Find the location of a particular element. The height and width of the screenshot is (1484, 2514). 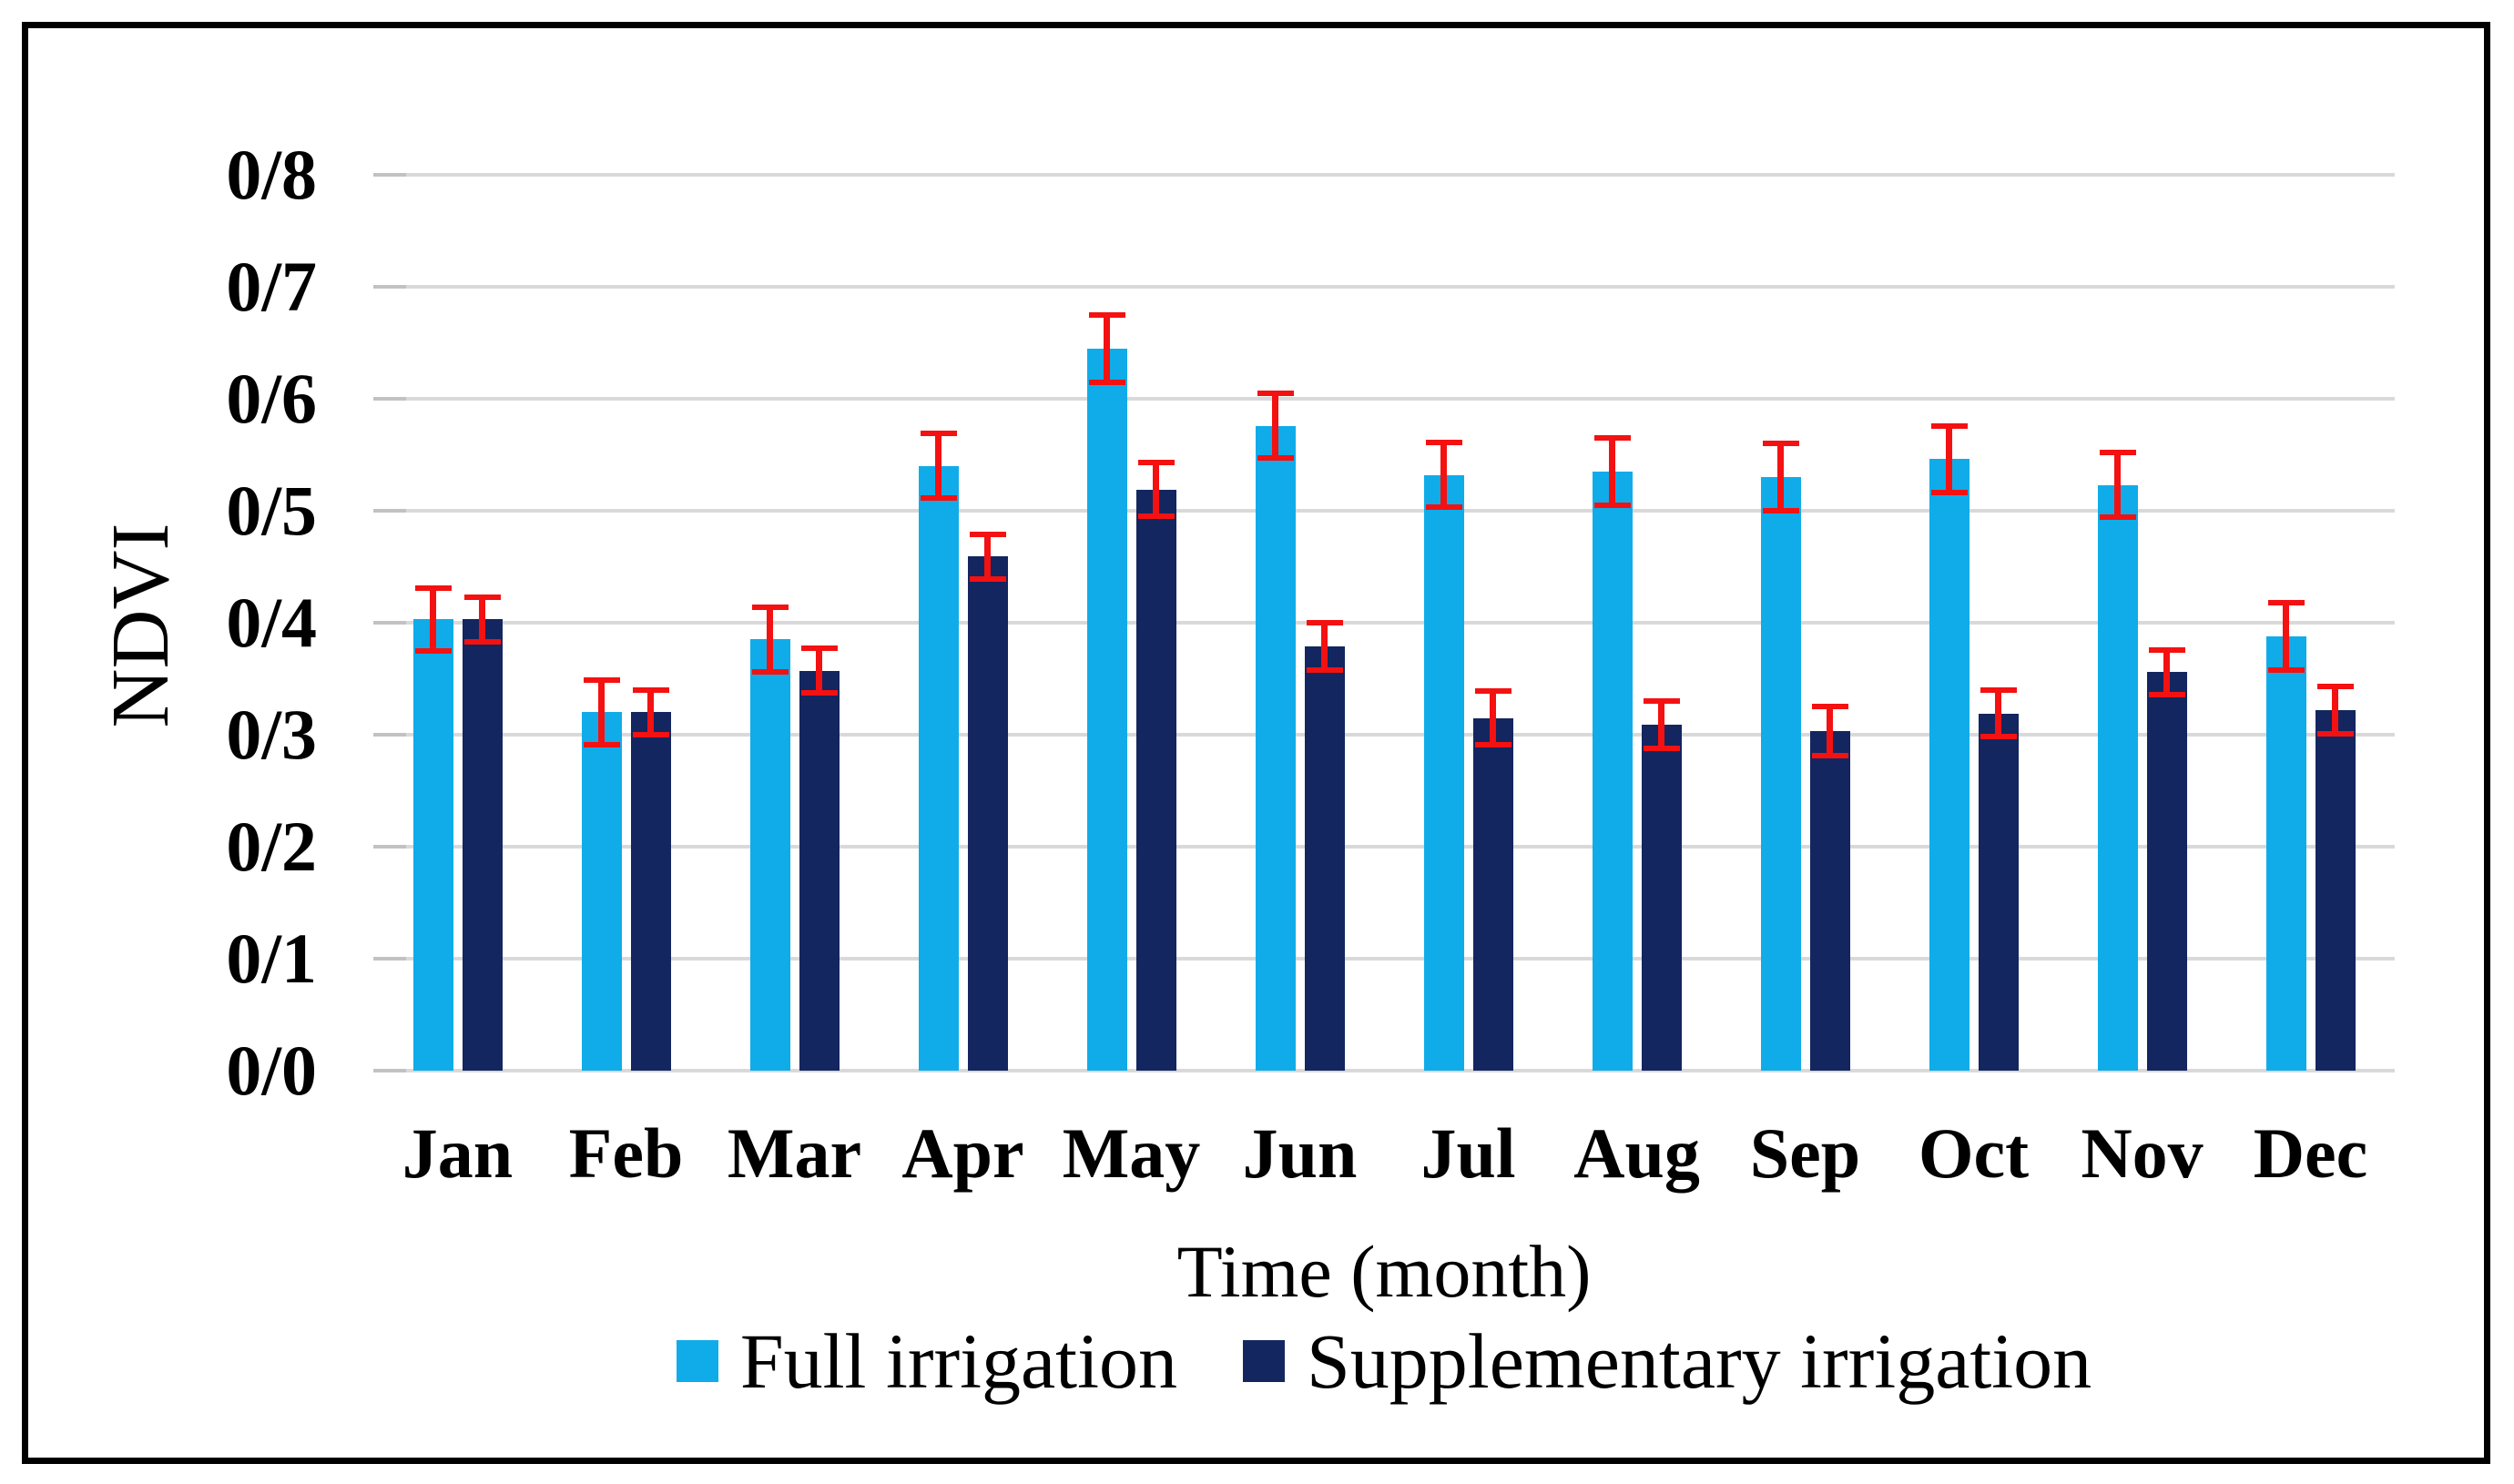

y-tick-label: 0/7 is located at coordinates (271, 286).